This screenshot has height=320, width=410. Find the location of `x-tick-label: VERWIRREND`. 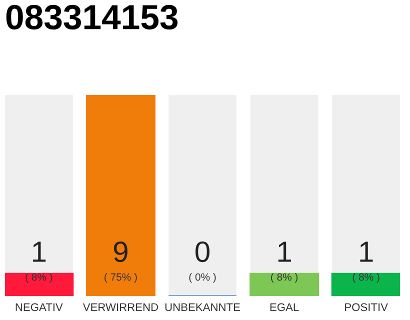

x-tick-label: VERWIRREND is located at coordinates (120, 307).